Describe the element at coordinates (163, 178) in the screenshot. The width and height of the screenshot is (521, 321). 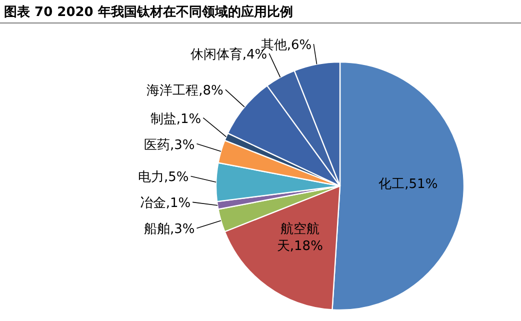
I see `slice-label: 电力,5%` at that location.